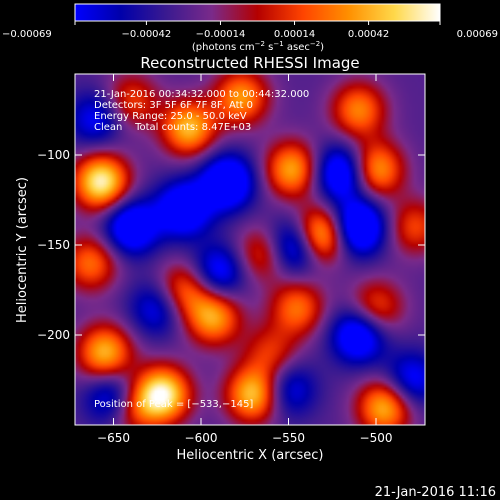 The height and width of the screenshot is (500, 500). What do you see at coordinates (249, 63) in the screenshot?
I see `chart-title: Reconstructed RHESSI Image` at bounding box center [249, 63].